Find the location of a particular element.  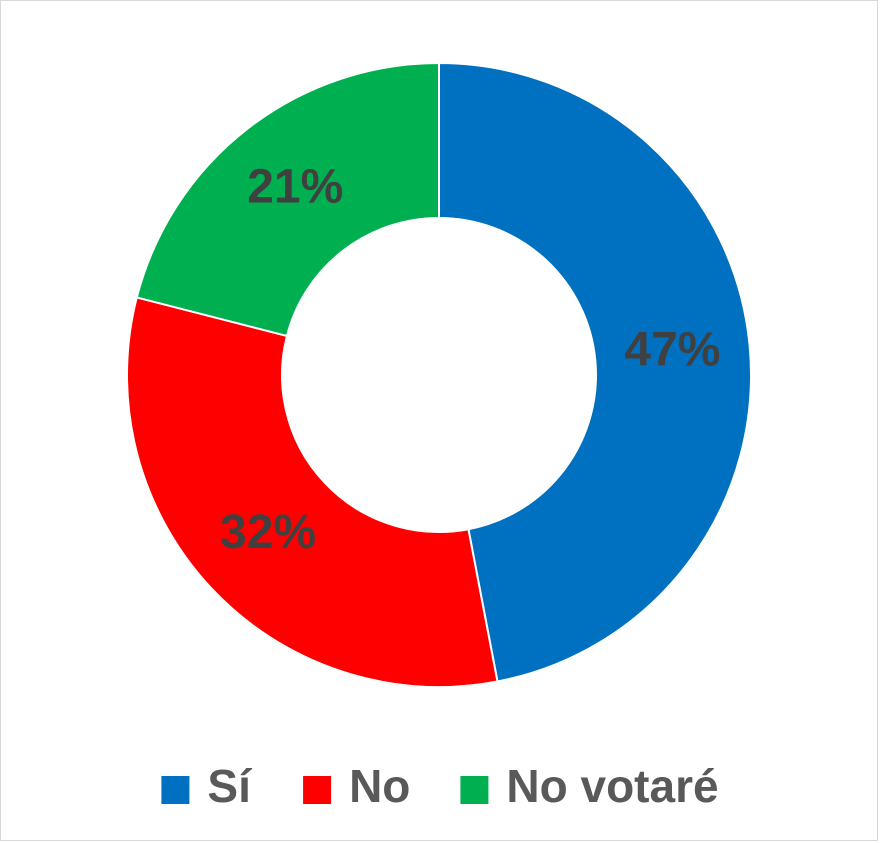

legend-label: Sí is located at coordinates (230, 786).